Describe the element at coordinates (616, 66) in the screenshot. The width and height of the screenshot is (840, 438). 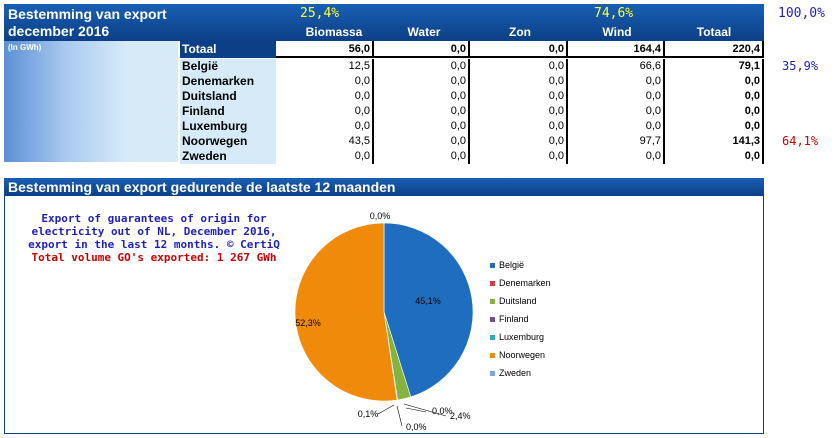
I see `table-cell: 66,6` at that location.